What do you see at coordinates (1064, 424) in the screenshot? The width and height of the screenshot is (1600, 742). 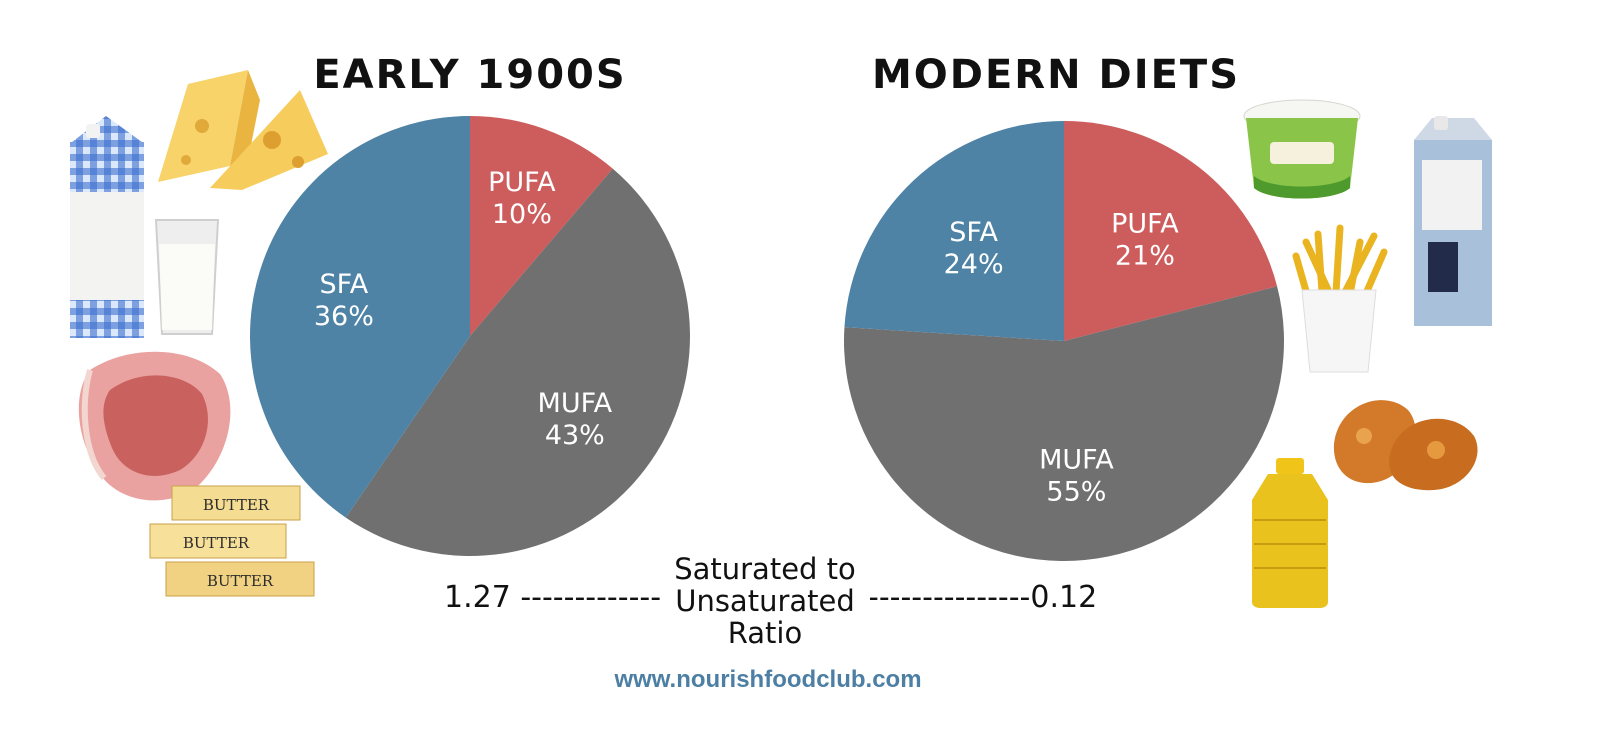 I see `pie-slice-modern-diets-mufa` at bounding box center [1064, 424].